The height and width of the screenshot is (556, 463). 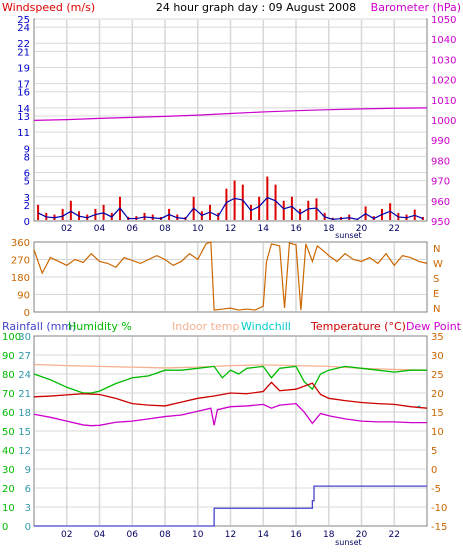 What do you see at coordinates (437, 432) in the screenshot?
I see `temperature-tick-label: 10` at bounding box center [437, 432].